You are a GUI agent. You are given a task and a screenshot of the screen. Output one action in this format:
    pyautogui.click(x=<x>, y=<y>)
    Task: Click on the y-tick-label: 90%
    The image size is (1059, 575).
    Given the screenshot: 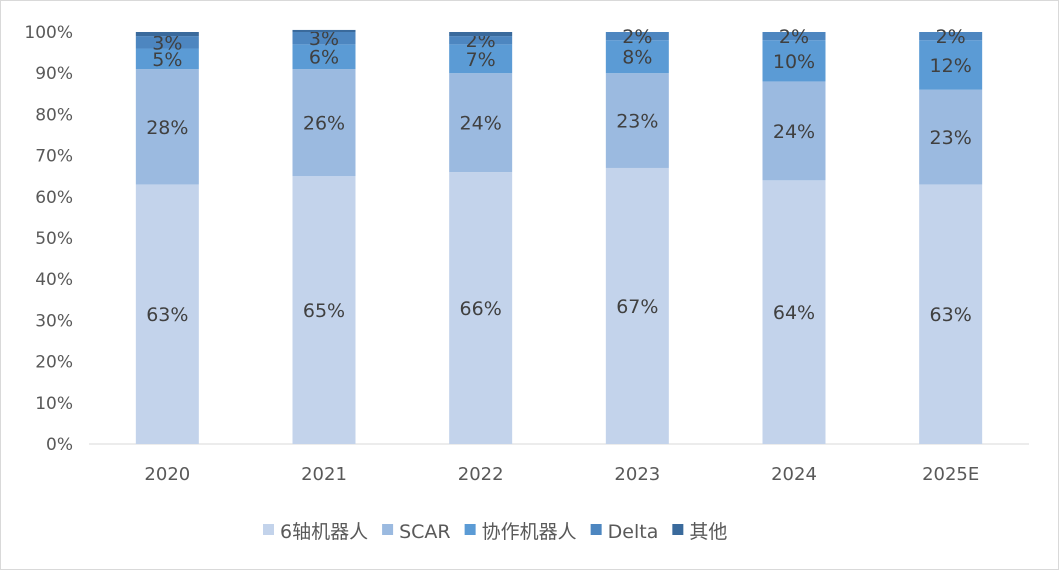 What is the action you would take?
    pyautogui.click(x=54, y=74)
    